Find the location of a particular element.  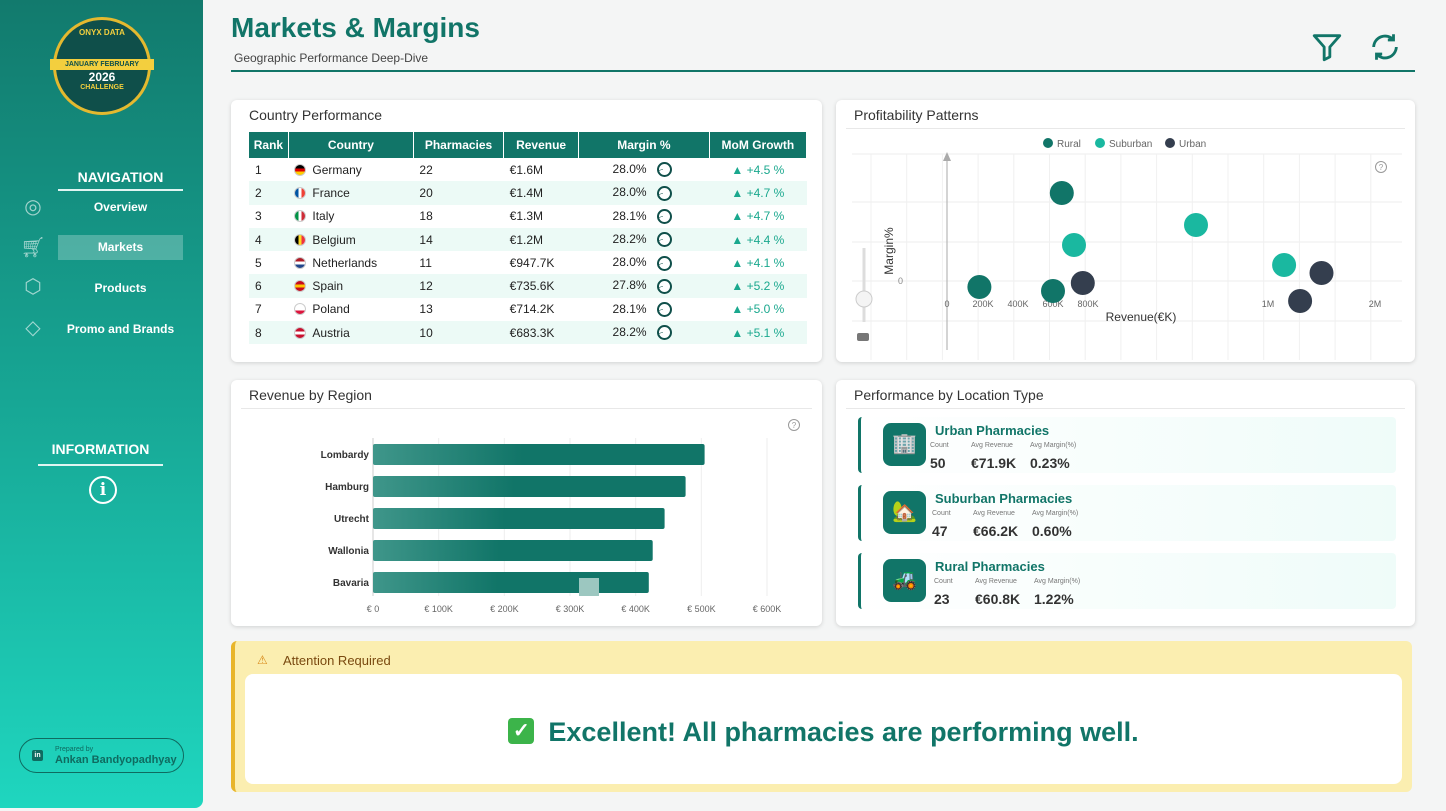

mom-growth: ▲ +4.1 % is located at coordinates (758, 262).